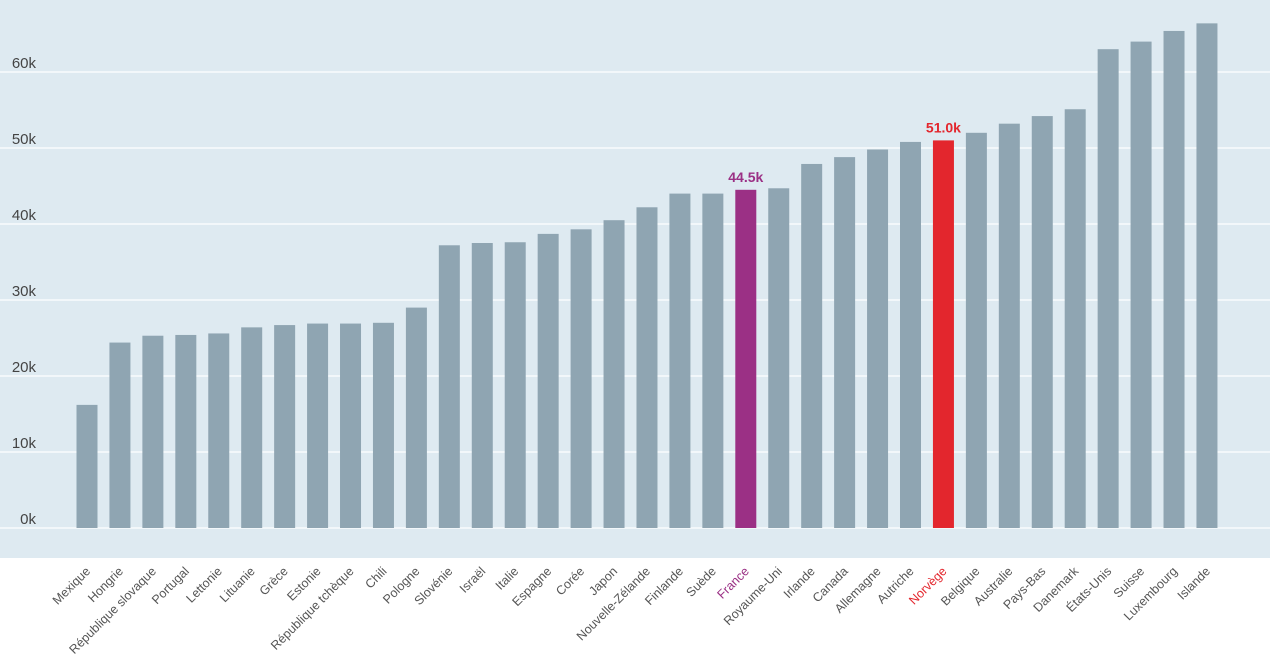 The image size is (1270, 665). I want to click on category-label: Chili, so click(375, 577).